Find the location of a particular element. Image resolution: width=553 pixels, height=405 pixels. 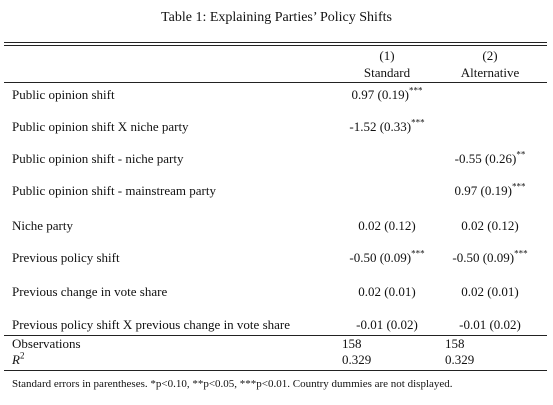

cell-value: -1.52 (0.33) is located at coordinates (380, 126).